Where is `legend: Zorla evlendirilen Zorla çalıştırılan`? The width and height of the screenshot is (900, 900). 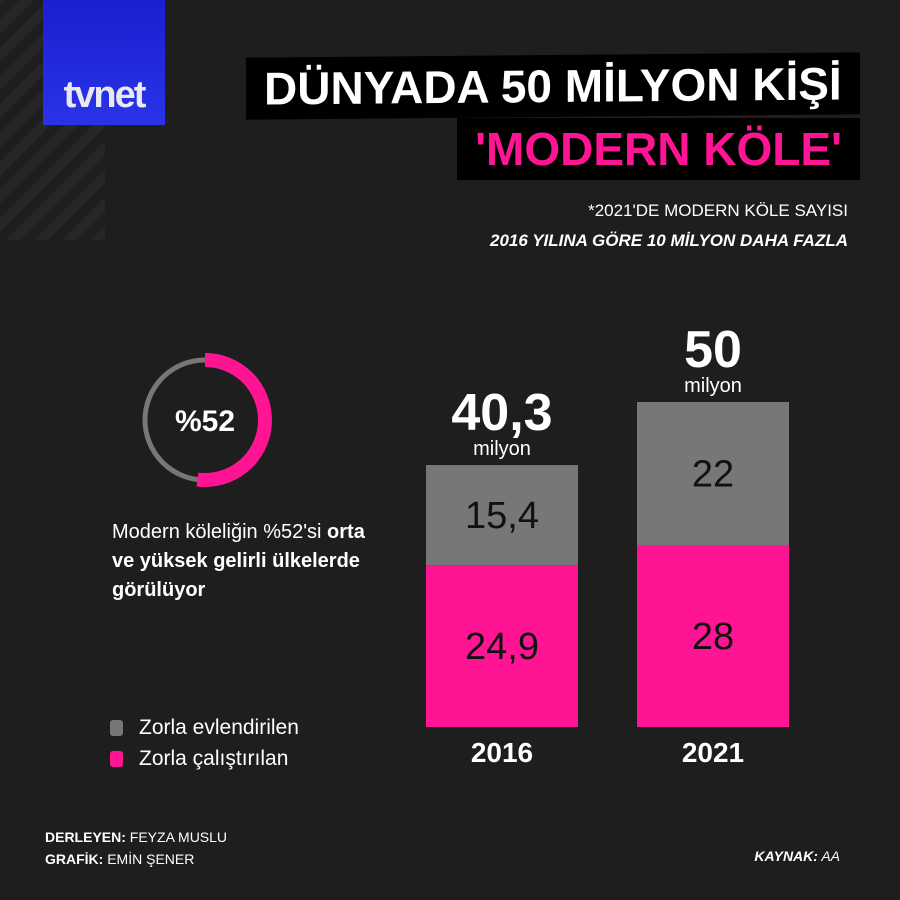 legend: Zorla evlendirilen Zorla çalıştırılan is located at coordinates (204, 743).